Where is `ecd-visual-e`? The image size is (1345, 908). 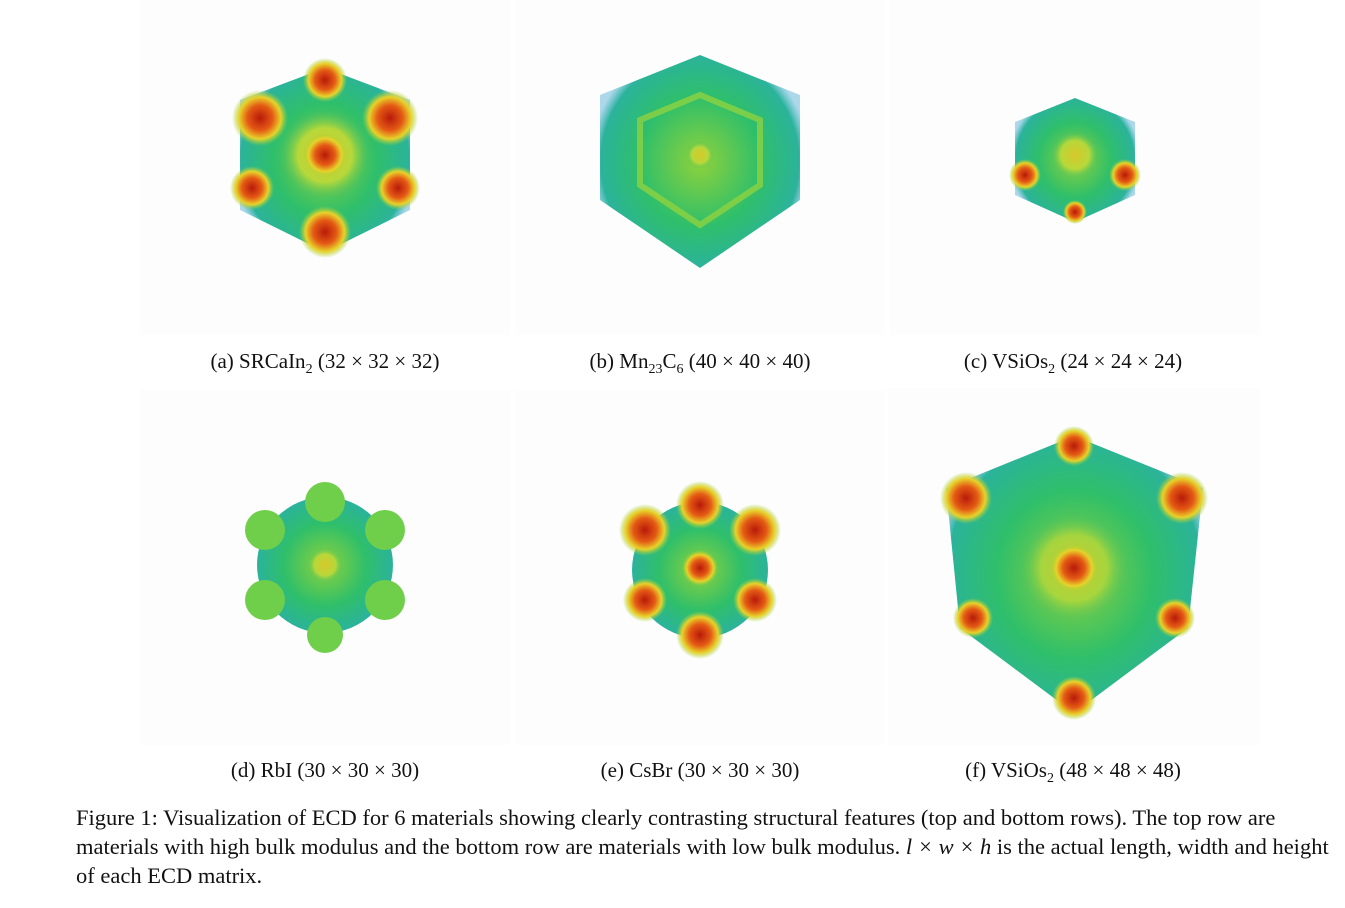
ecd-visual-e is located at coordinates (700, 567).